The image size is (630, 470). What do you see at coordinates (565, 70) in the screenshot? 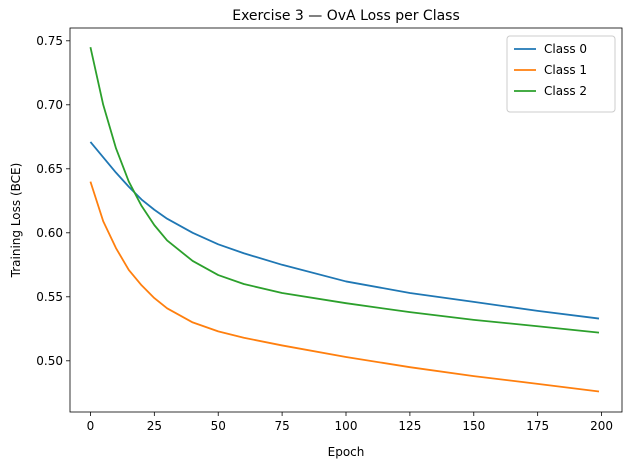
I see `legend-label-class-1: Class 1` at bounding box center [565, 70].